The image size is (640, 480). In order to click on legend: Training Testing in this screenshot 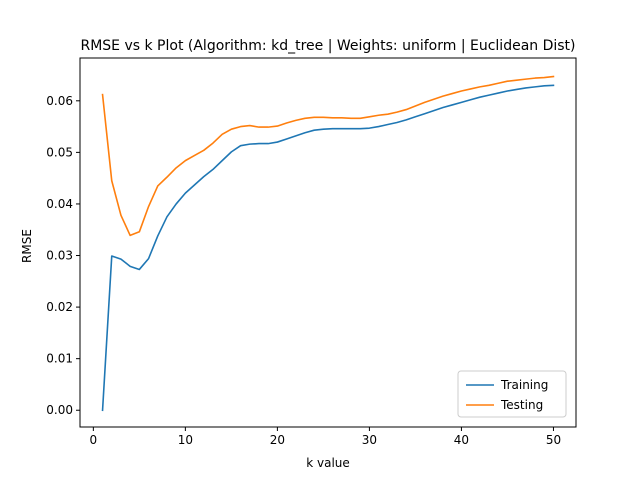, I will do `click(512, 394)`.